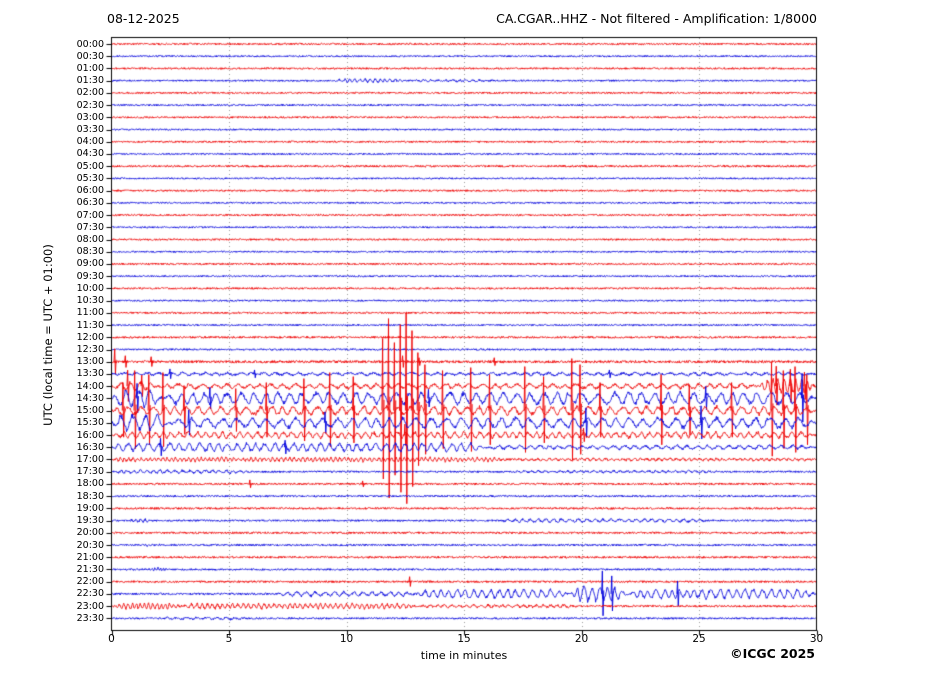 The image size is (927, 696). Describe the element at coordinates (90, 545) in the screenshot. I see `y-tick-label: 20:30` at that location.